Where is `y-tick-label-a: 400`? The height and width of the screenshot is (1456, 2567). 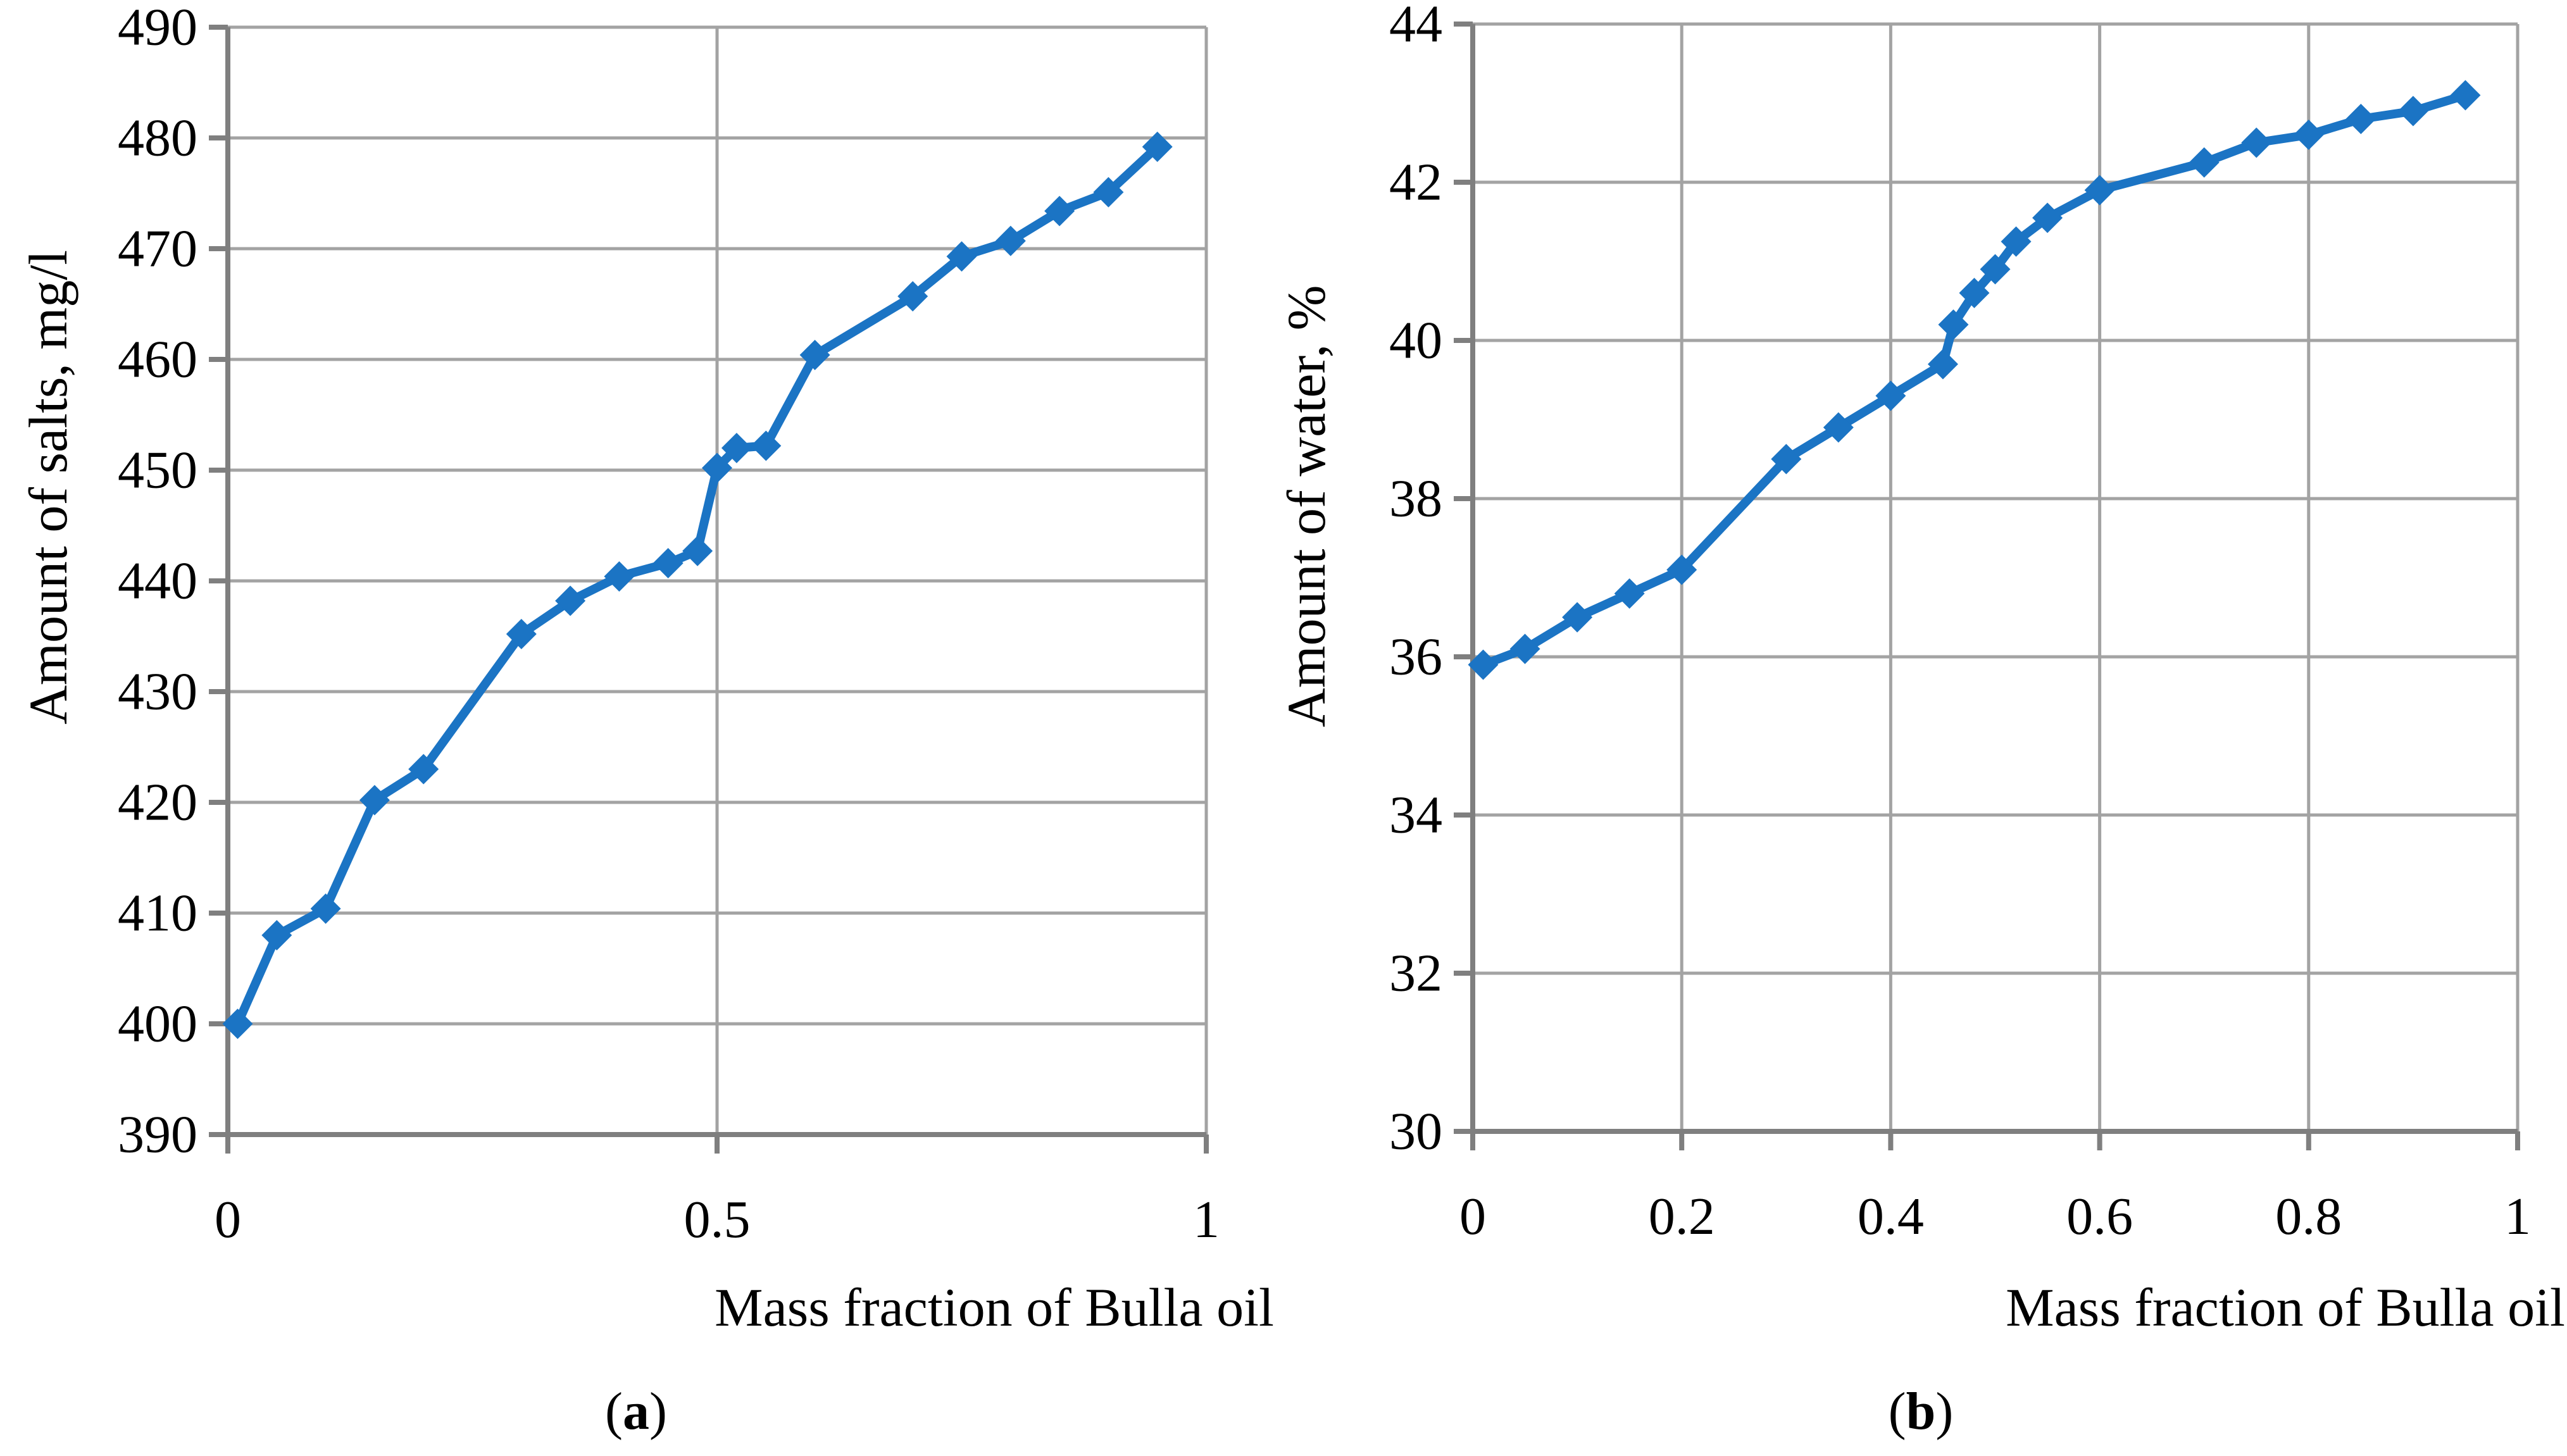
y-tick-label-a: 400 is located at coordinates (157, 1024).